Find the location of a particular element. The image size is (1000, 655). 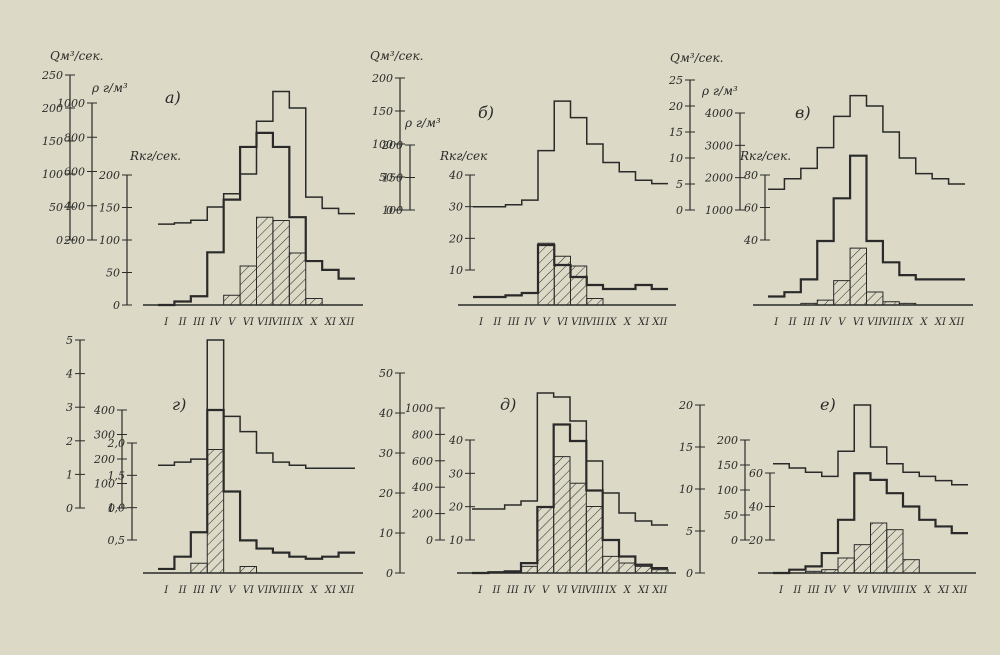

tick-label-y: 3000 is located at coordinates (719, 145).